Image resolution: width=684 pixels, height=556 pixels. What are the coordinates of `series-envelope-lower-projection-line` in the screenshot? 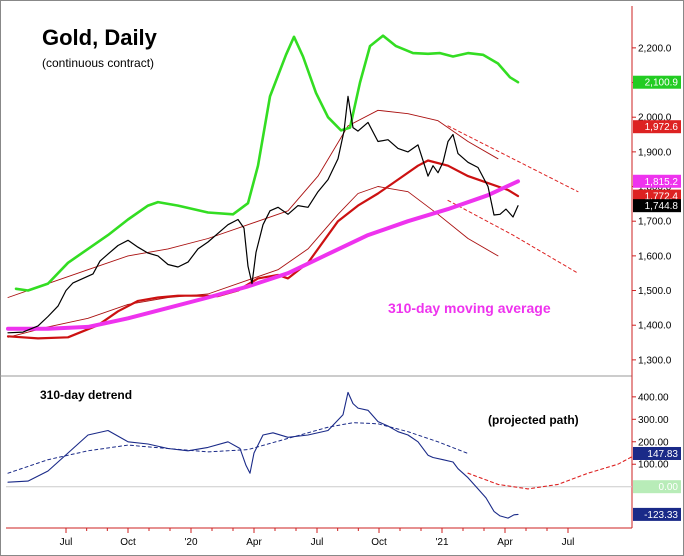 It's located at (513, 236).